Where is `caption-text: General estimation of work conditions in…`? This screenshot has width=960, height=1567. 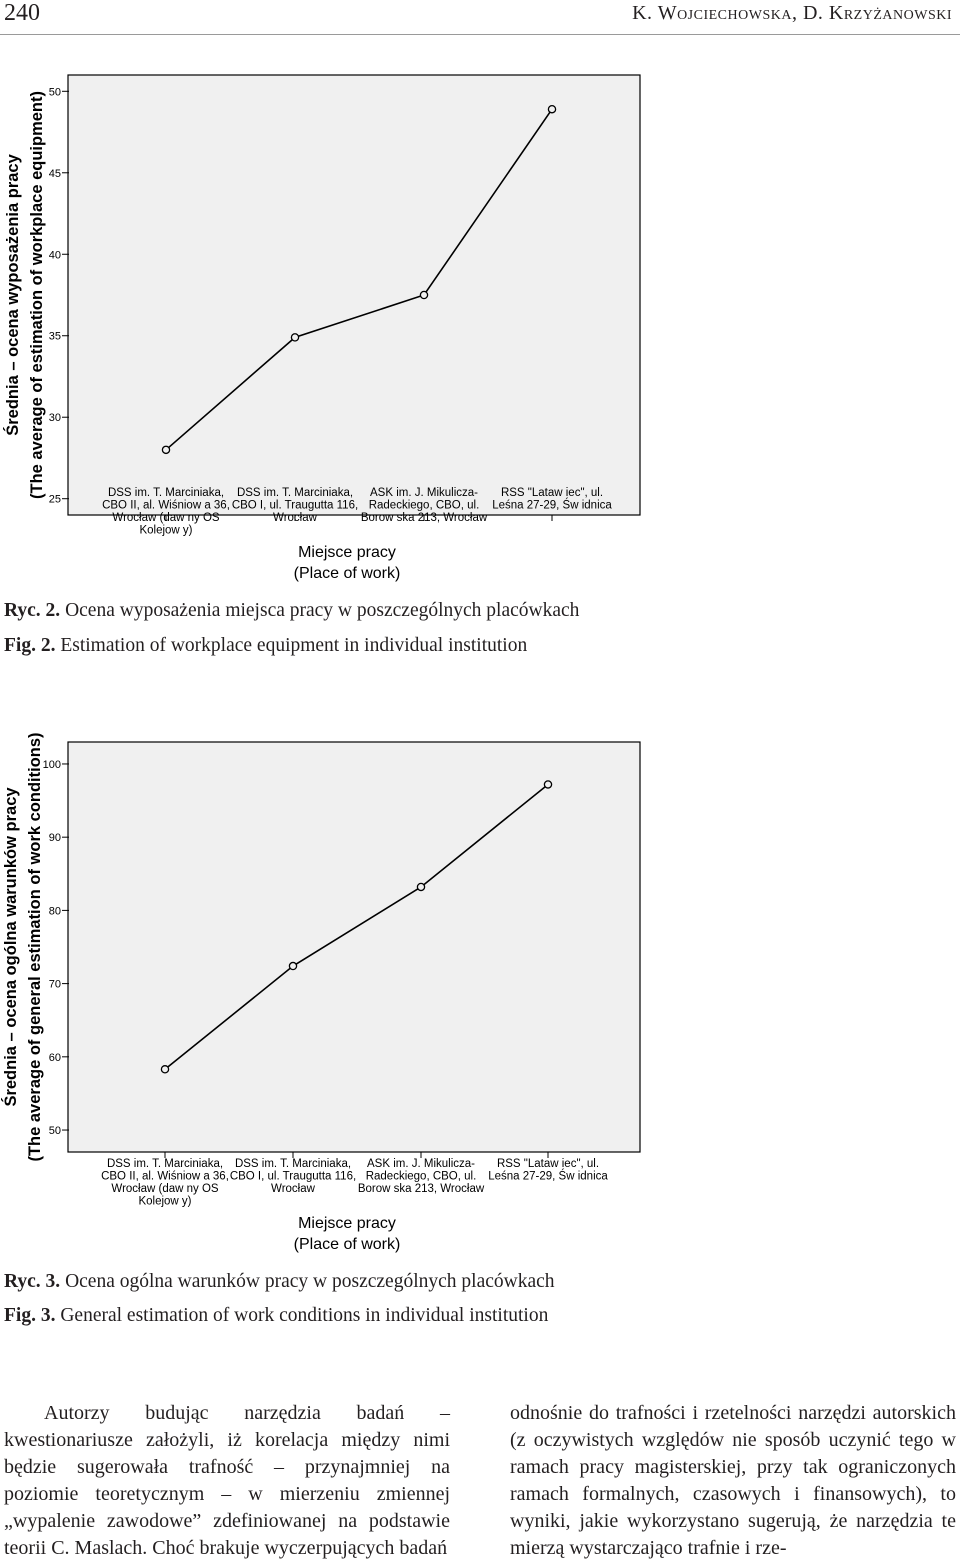 caption-text: General estimation of work conditions in… is located at coordinates (302, 1315).